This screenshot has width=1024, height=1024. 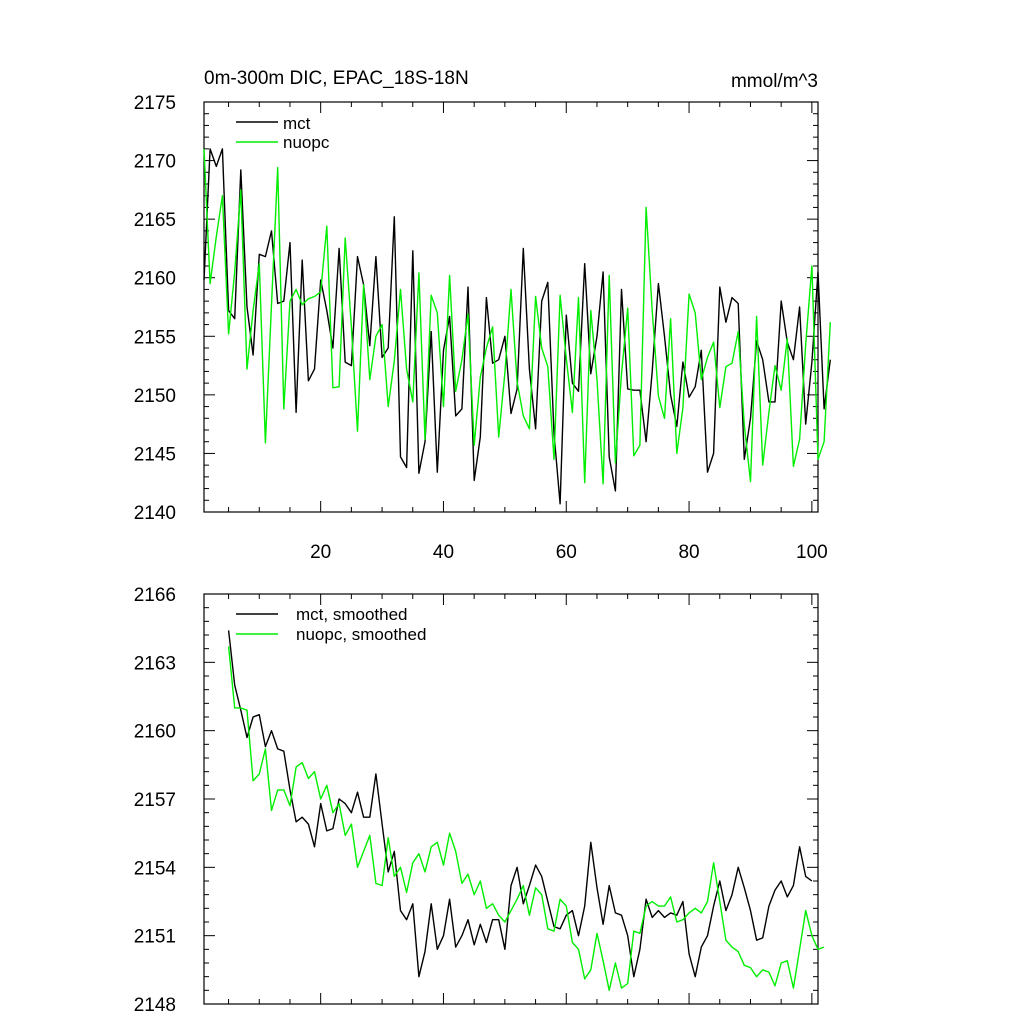 What do you see at coordinates (155, 162) in the screenshot?
I see `y-tick-label: 2170` at bounding box center [155, 162].